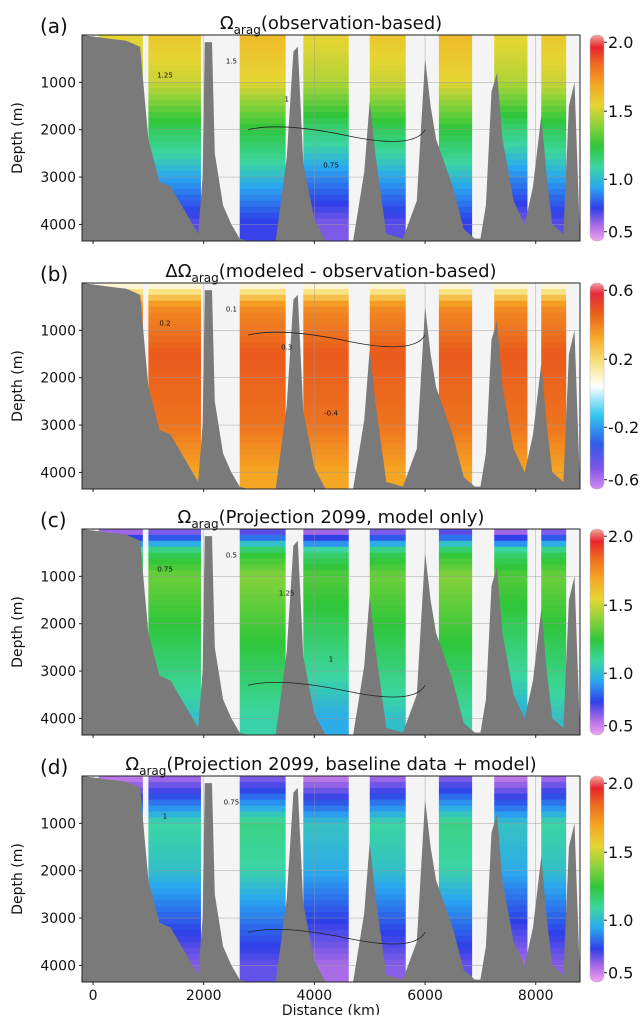 The height and width of the screenshot is (1015, 642). What do you see at coordinates (620, 359) in the screenshot?
I see `colorbar-tick-label: 0.2` at bounding box center [620, 359].